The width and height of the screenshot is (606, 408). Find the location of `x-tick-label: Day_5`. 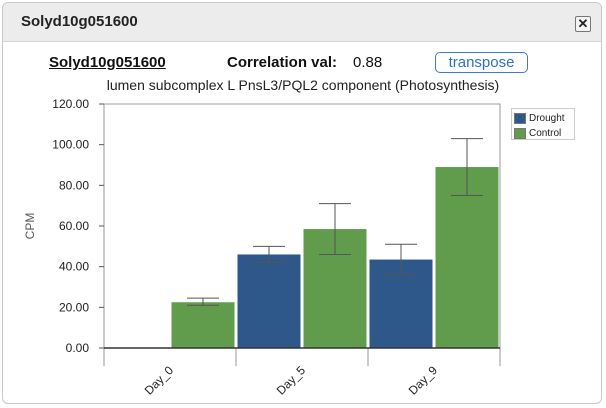

x-tick-label: Day_5 is located at coordinates (291, 380).